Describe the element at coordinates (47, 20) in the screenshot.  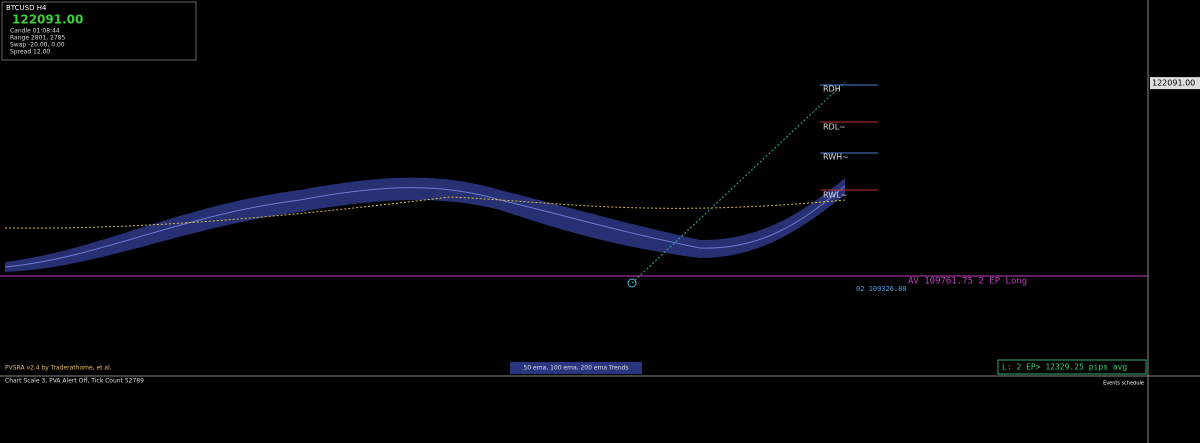
I see `price: 122091.00` at that location.